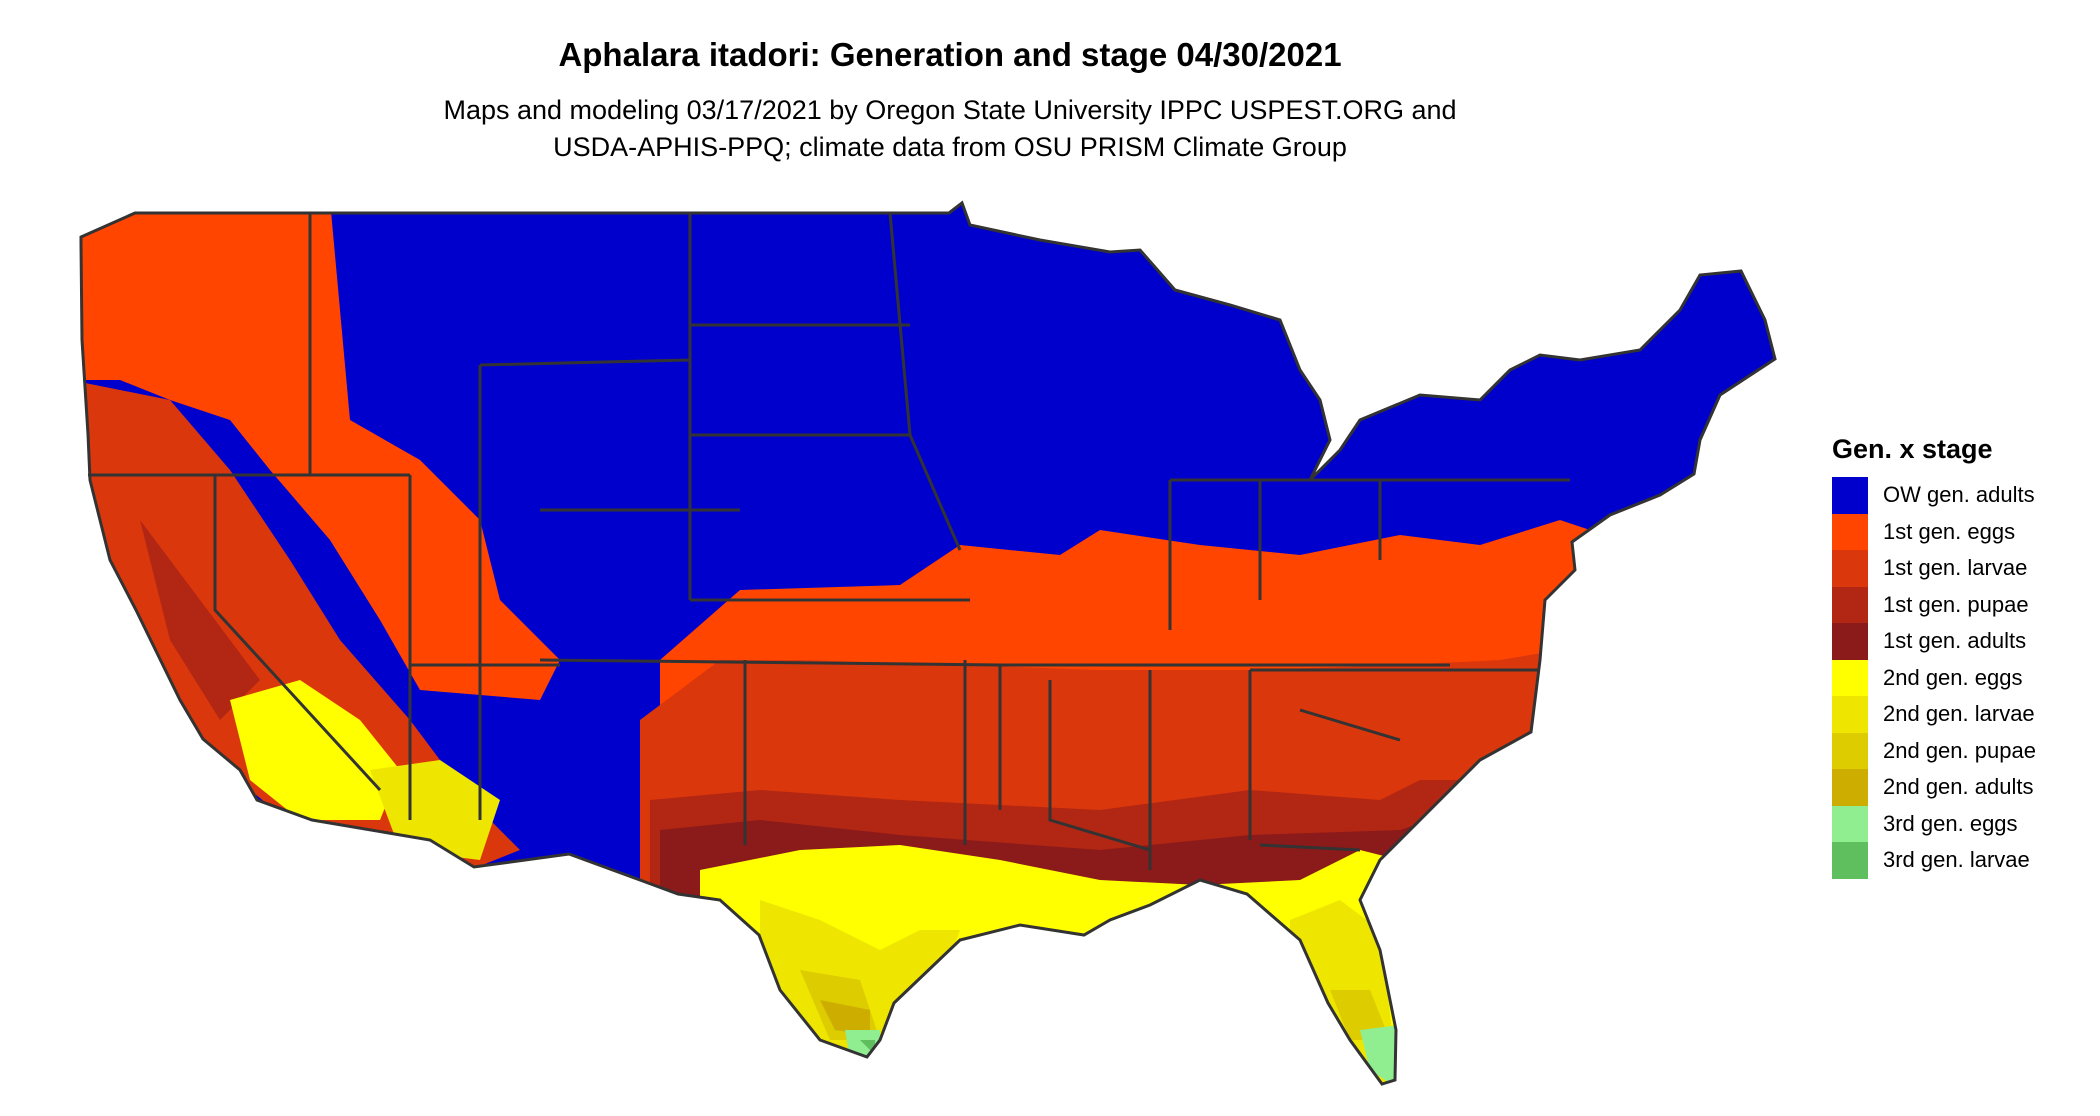  Describe the element at coordinates (1959, 495) in the screenshot. I see `legend-label: OW gen. adults` at that location.